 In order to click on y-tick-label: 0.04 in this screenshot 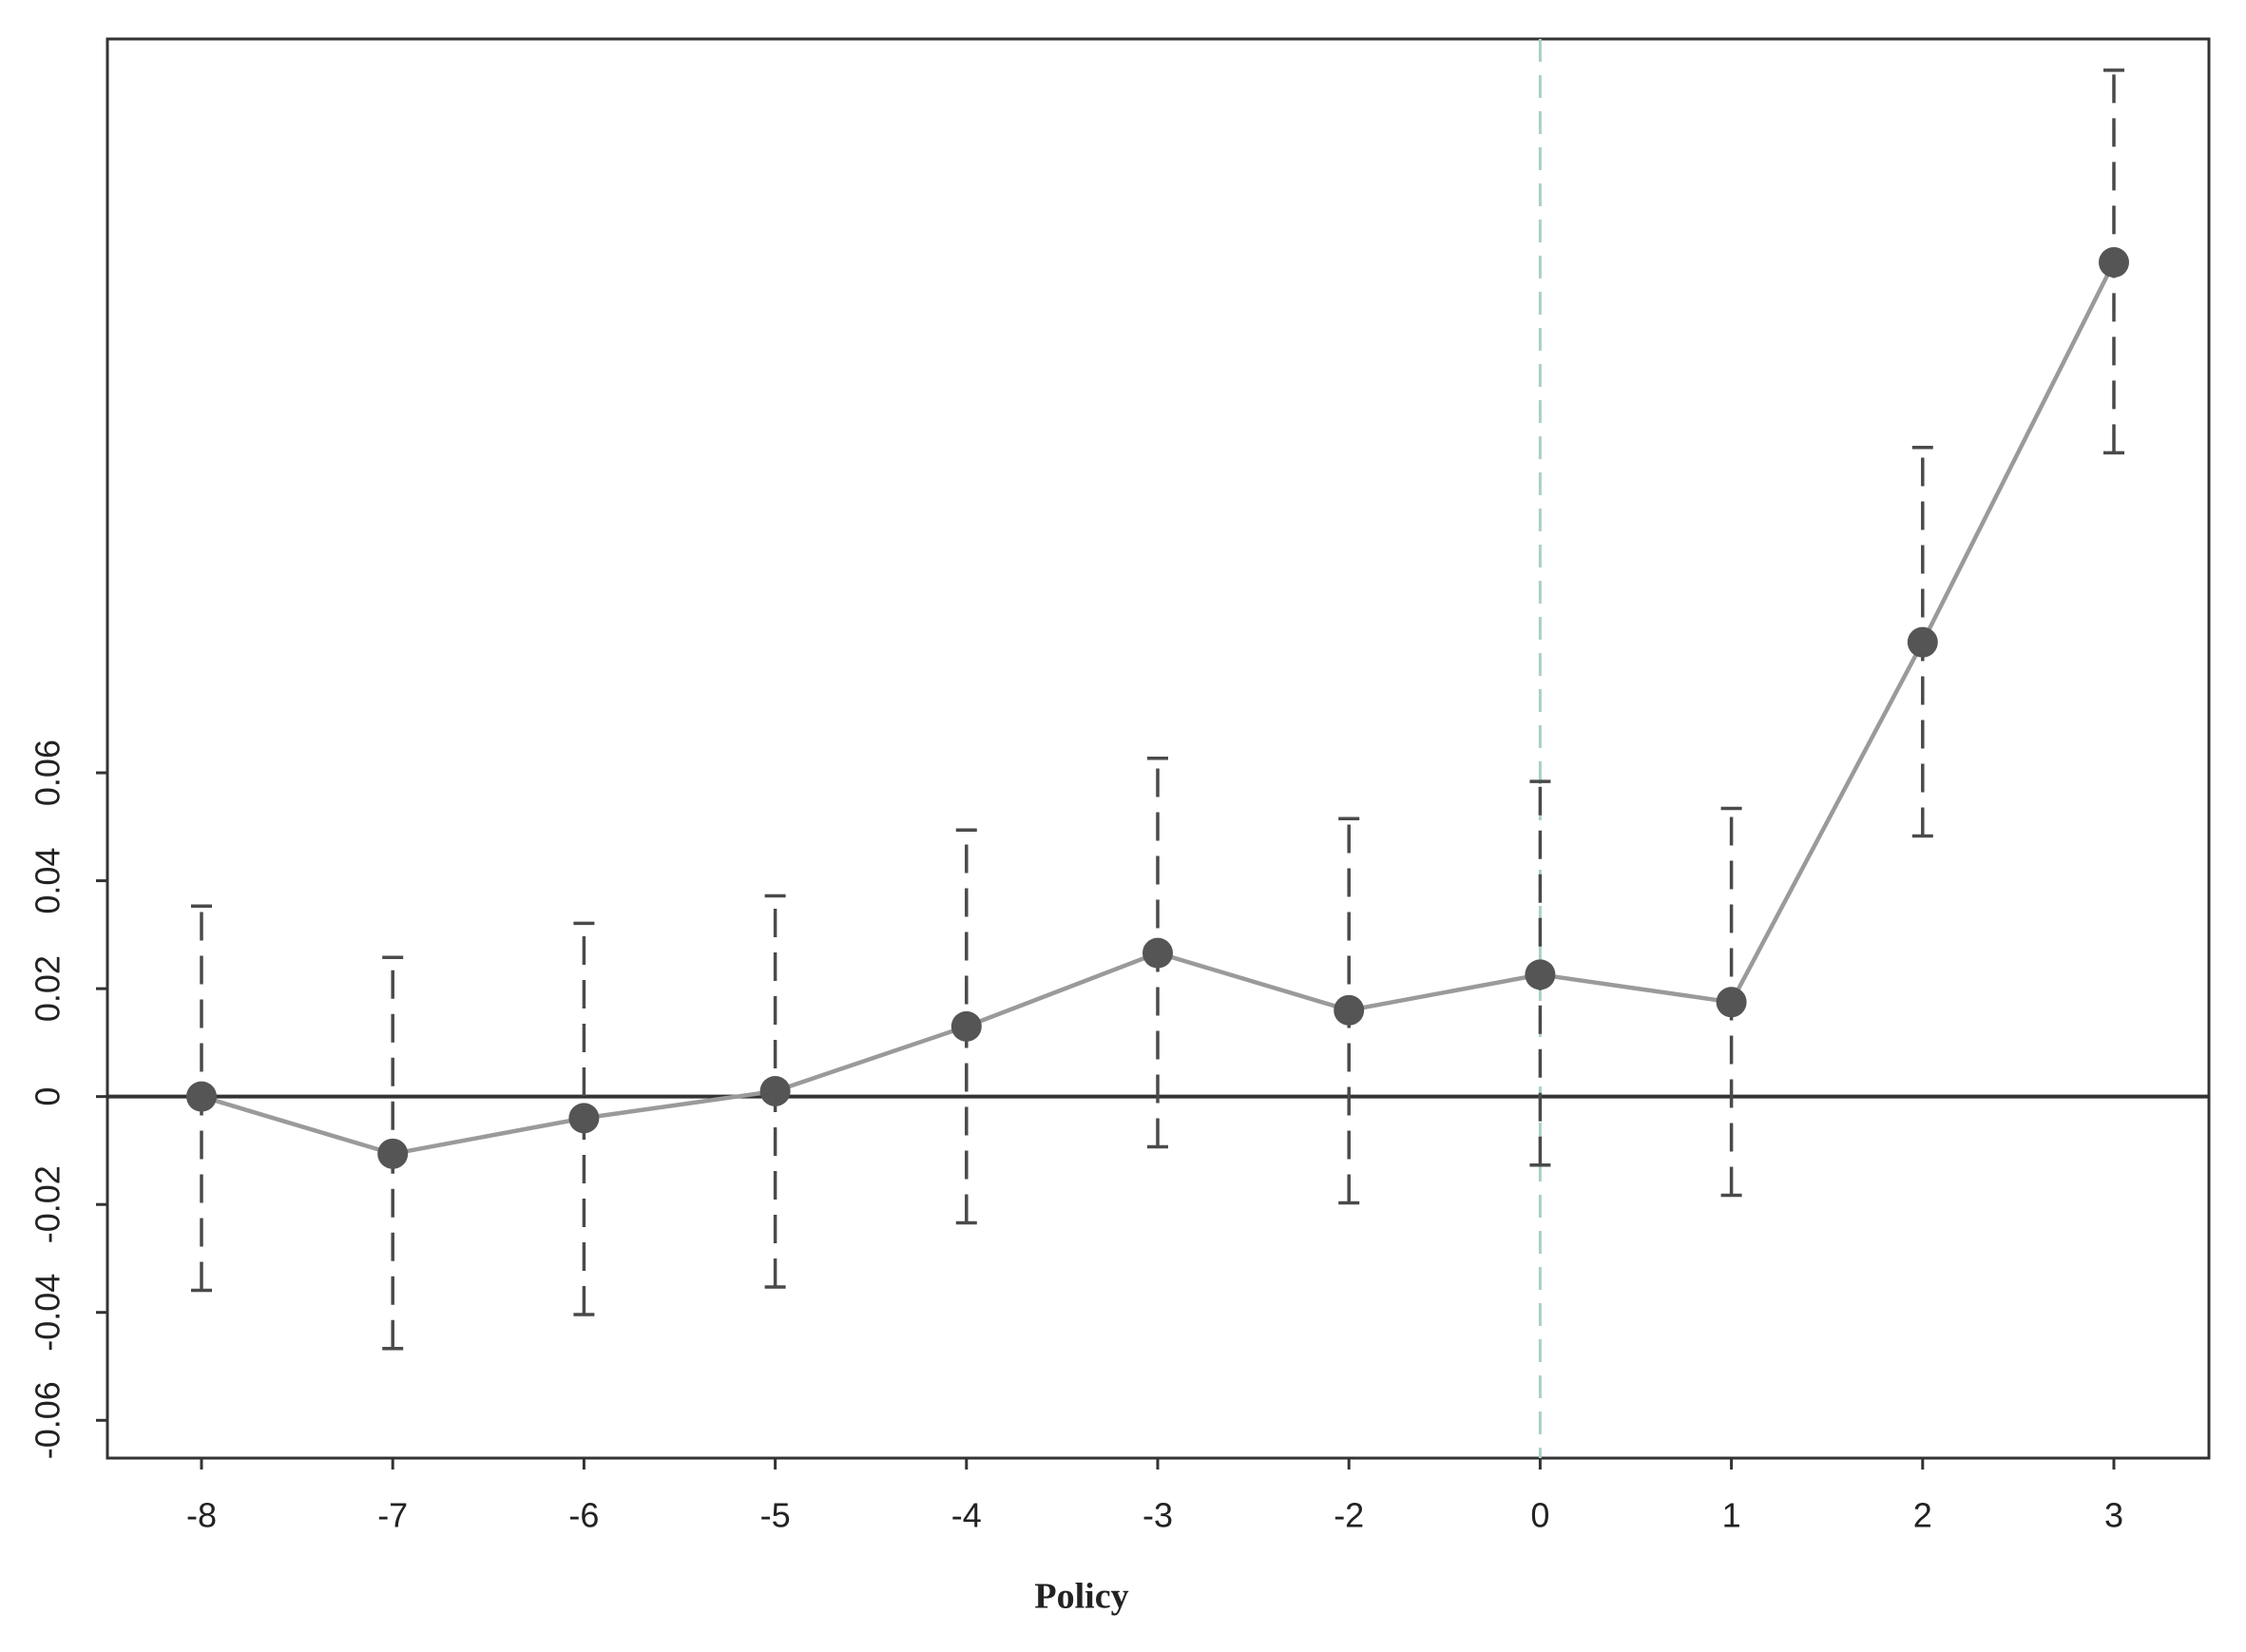, I will do `click(48, 881)`.